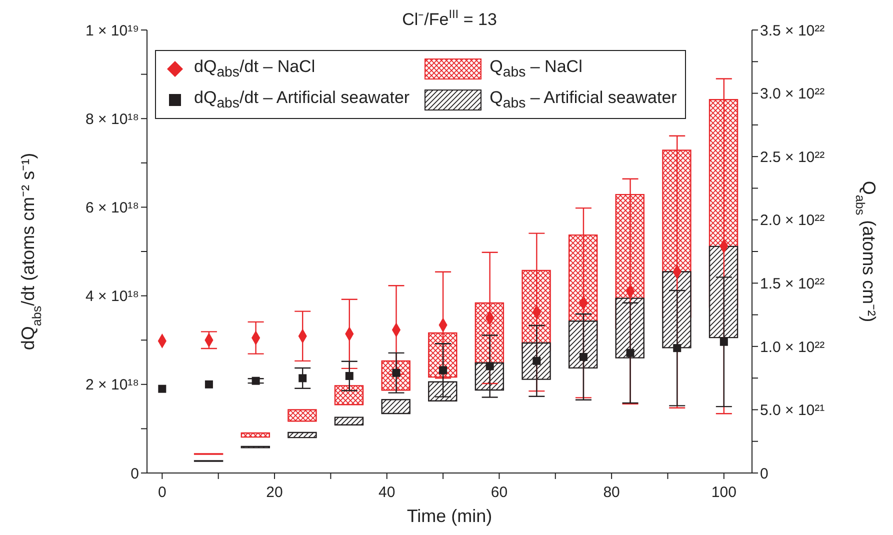  Describe the element at coordinates (134, 473) in the screenshot. I see `y-tick-label: 0` at that location.